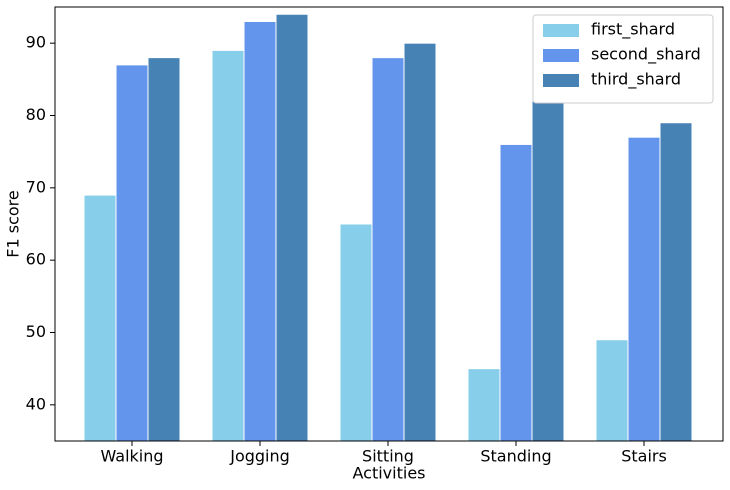  Describe the element at coordinates (36, 403) in the screenshot. I see `y-tick-label: 40` at that location.